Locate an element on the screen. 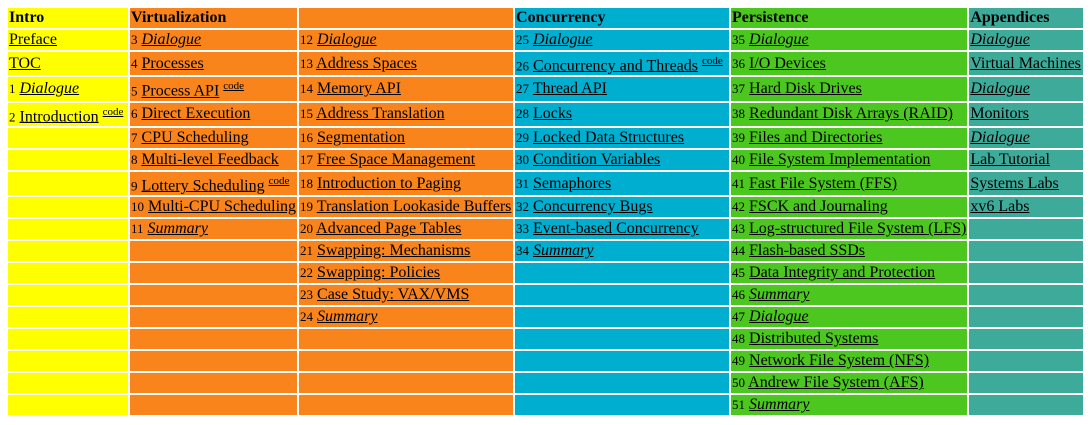  chapter-link: Case Study: VAX/VMS is located at coordinates (393, 295).